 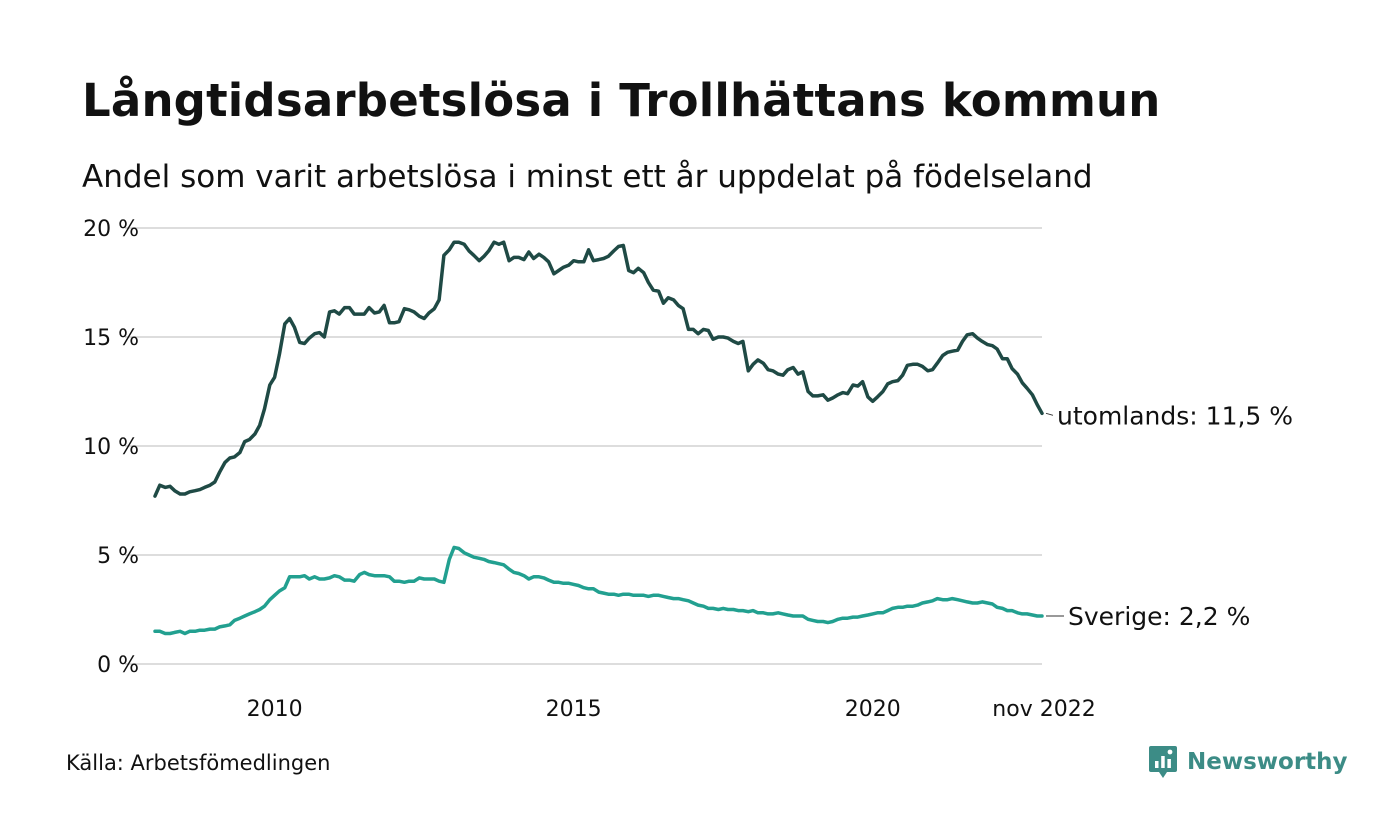 What do you see at coordinates (1159, 616) in the screenshot?
I see `end-label-sverige: Sverige: 2,2 %` at bounding box center [1159, 616].